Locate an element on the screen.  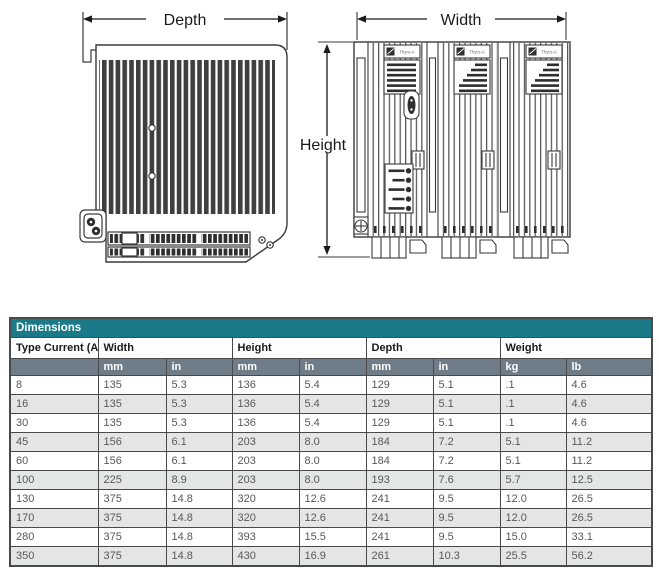
led-panel is located at coordinates (399, 188).